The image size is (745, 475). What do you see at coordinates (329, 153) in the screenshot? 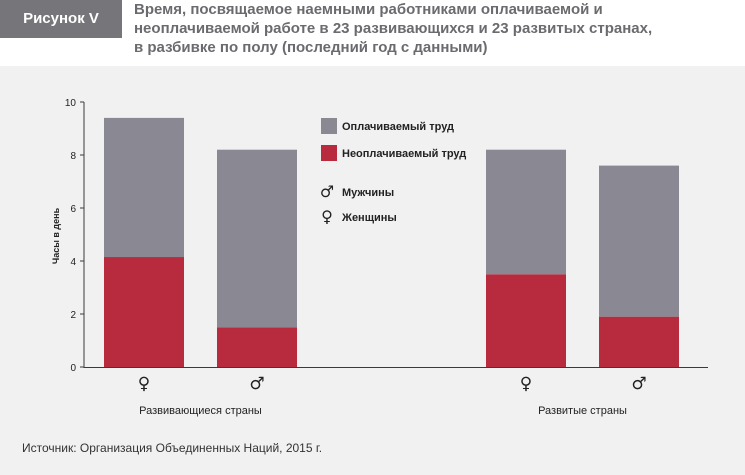
I see `legend-swatch-unpaid` at bounding box center [329, 153].